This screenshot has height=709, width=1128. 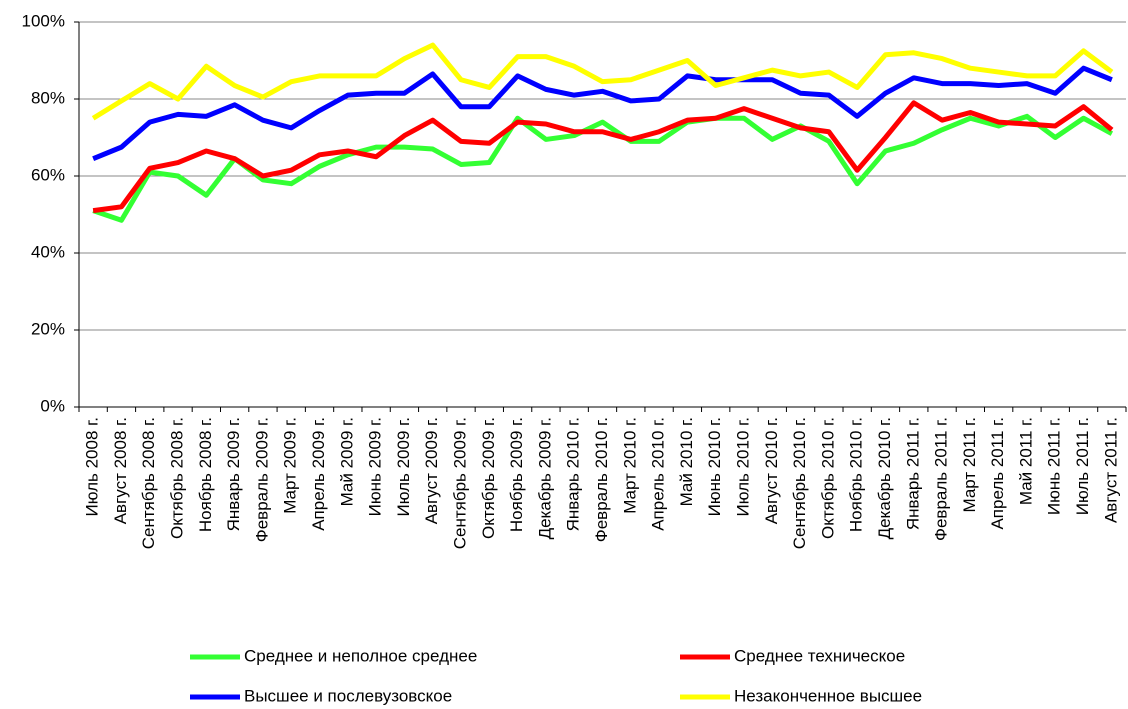 What do you see at coordinates (48, 174) in the screenshot?
I see `y-tick-label: 60%` at bounding box center [48, 174].